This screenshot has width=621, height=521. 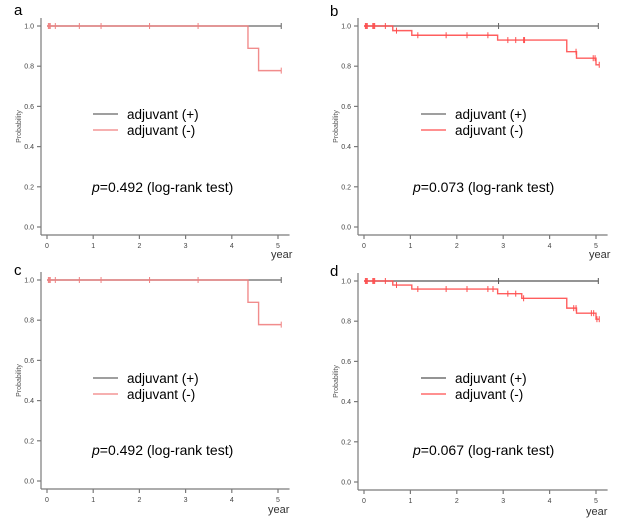 What do you see at coordinates (334, 271) in the screenshot?
I see `panel-letter: d` at bounding box center [334, 271].